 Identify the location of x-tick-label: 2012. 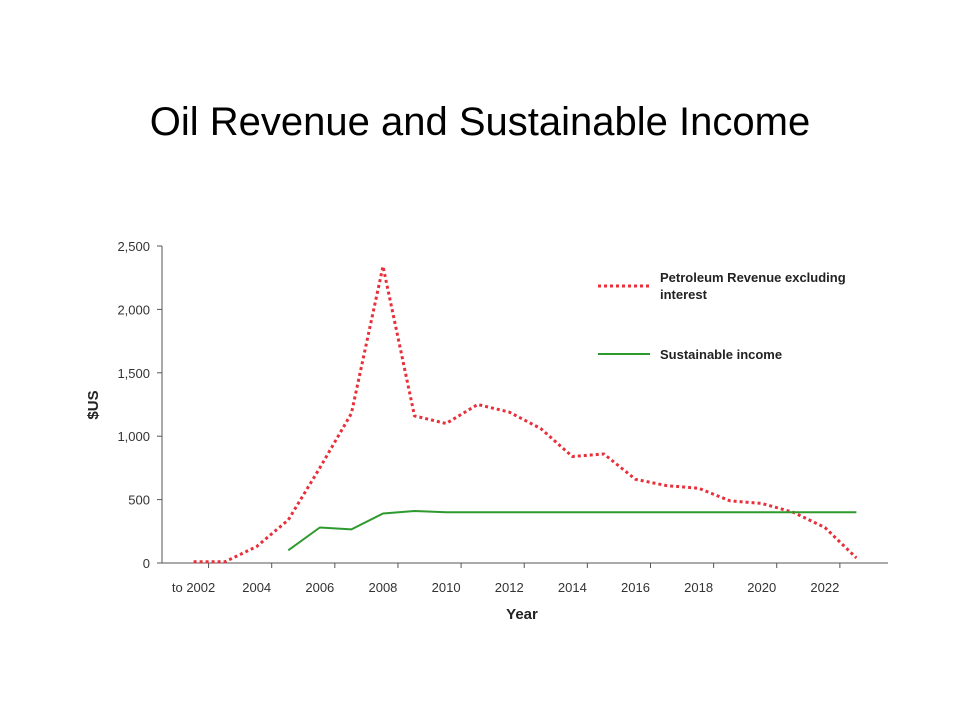
(509, 587).